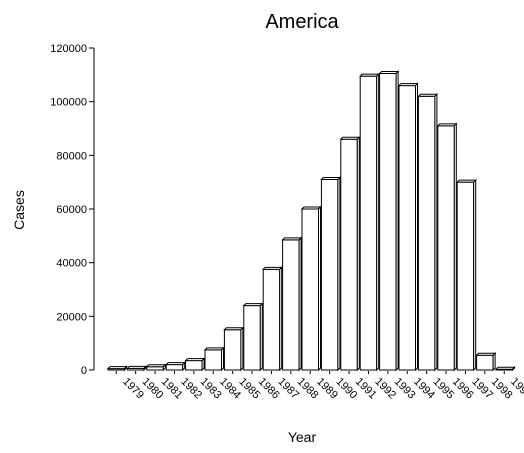 The height and width of the screenshot is (453, 524). I want to click on chart-title: America, so click(302, 22).